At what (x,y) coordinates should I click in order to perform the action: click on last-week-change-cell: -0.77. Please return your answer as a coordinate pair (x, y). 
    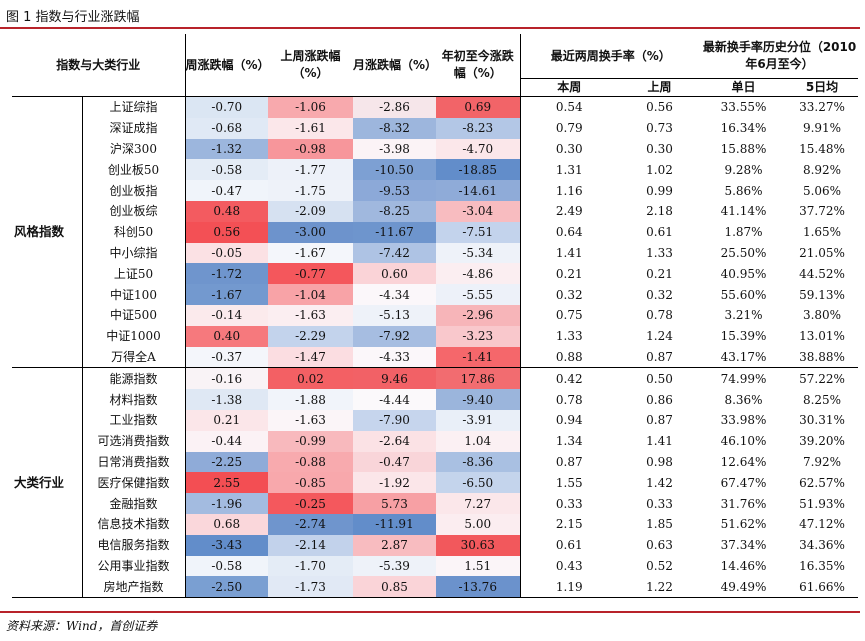
    Looking at the image, I should click on (311, 274).